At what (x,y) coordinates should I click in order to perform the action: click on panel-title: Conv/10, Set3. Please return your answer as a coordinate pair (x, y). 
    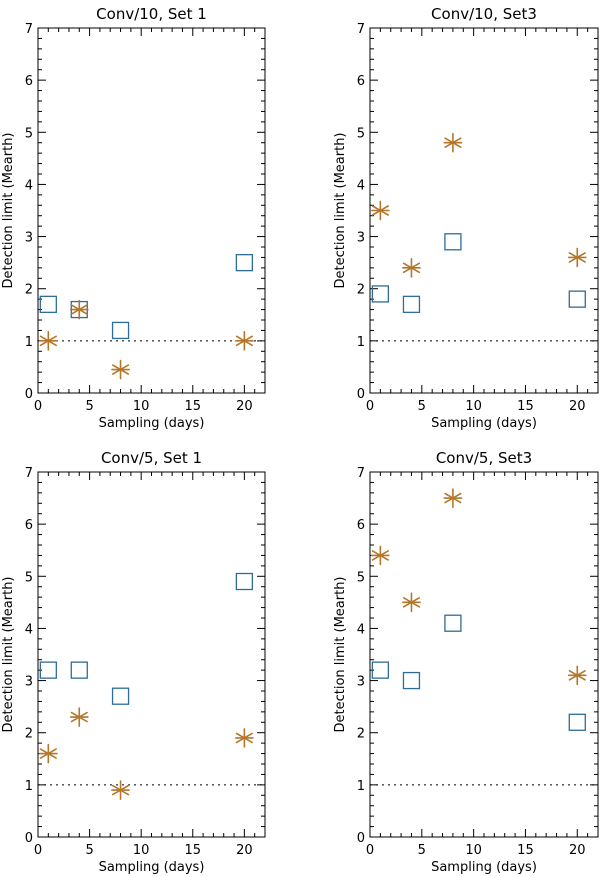
    Looking at the image, I should click on (484, 14).